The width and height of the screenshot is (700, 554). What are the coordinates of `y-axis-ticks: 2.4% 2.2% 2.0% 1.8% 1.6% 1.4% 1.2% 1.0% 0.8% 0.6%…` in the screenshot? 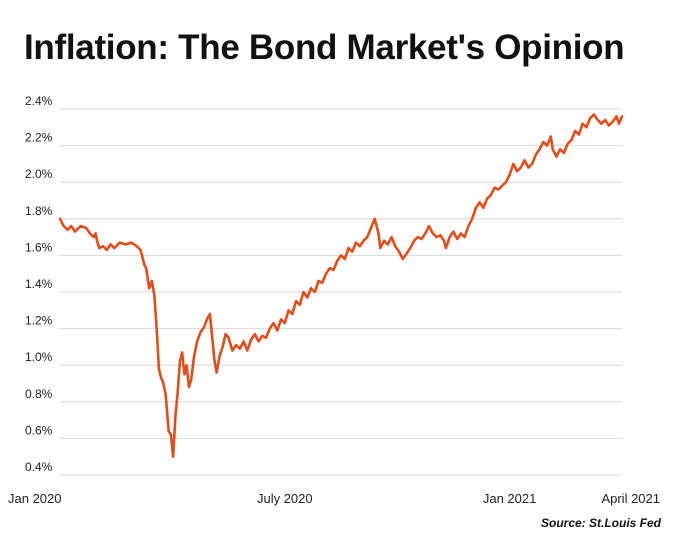 It's located at (39, 284).